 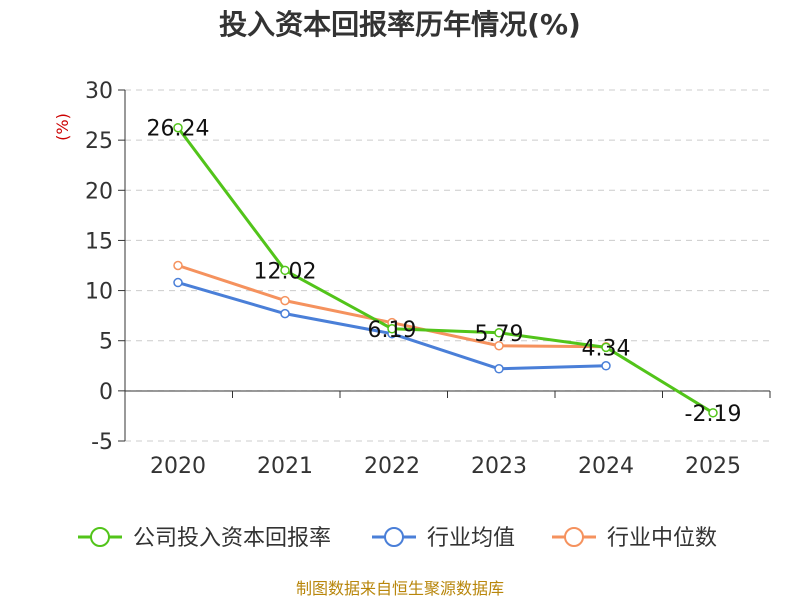 What do you see at coordinates (99, 141) in the screenshot?
I see `y-tick-label: 25` at bounding box center [99, 141].